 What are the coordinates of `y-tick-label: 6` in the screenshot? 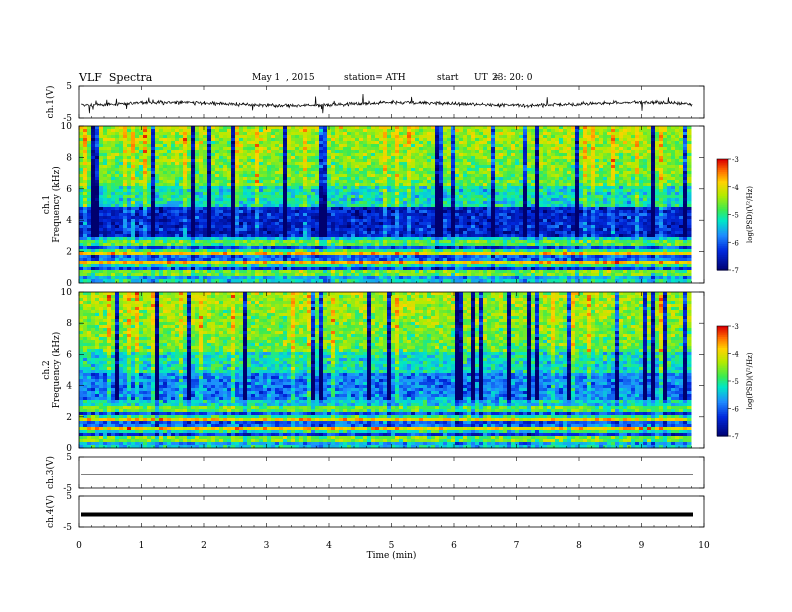 It's located at (69, 190).